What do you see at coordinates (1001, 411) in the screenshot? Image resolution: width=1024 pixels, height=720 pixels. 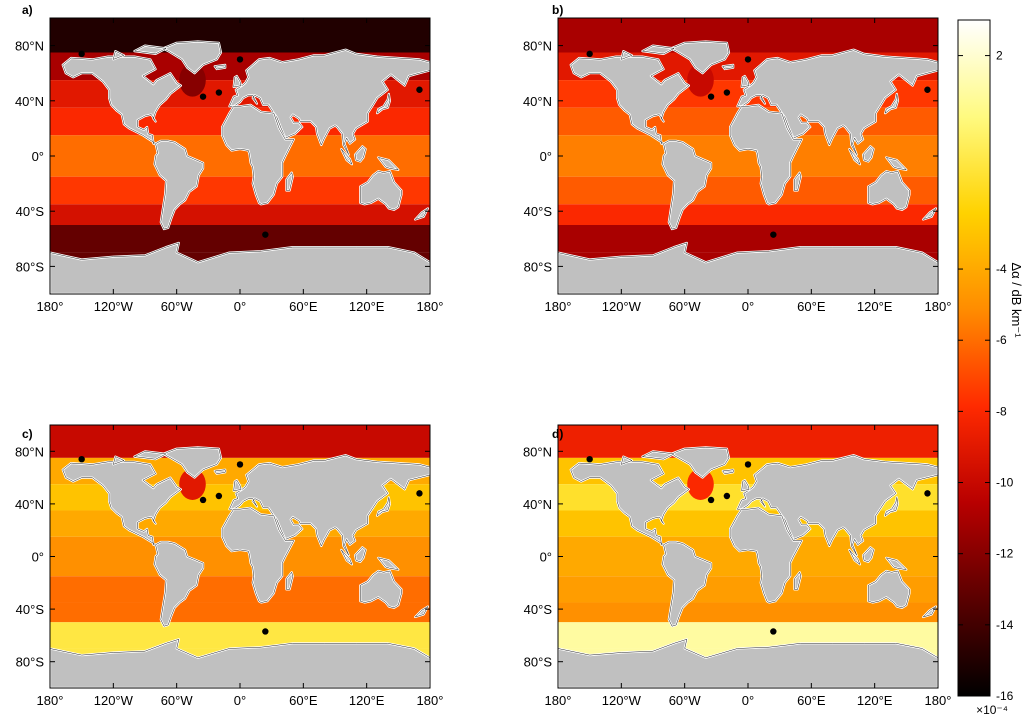 I see `colorbar-tick-label: -8` at bounding box center [1001, 411].